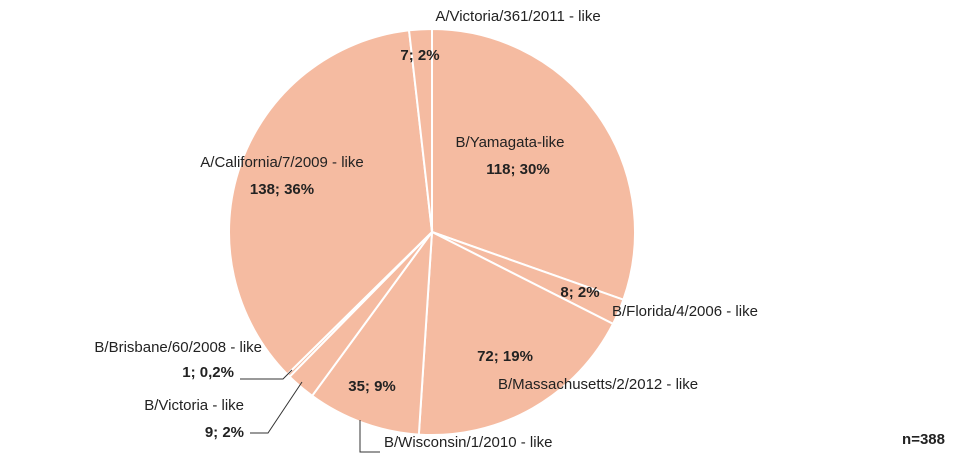  I want to click on value-label: 1; 0,2%, so click(208, 372).